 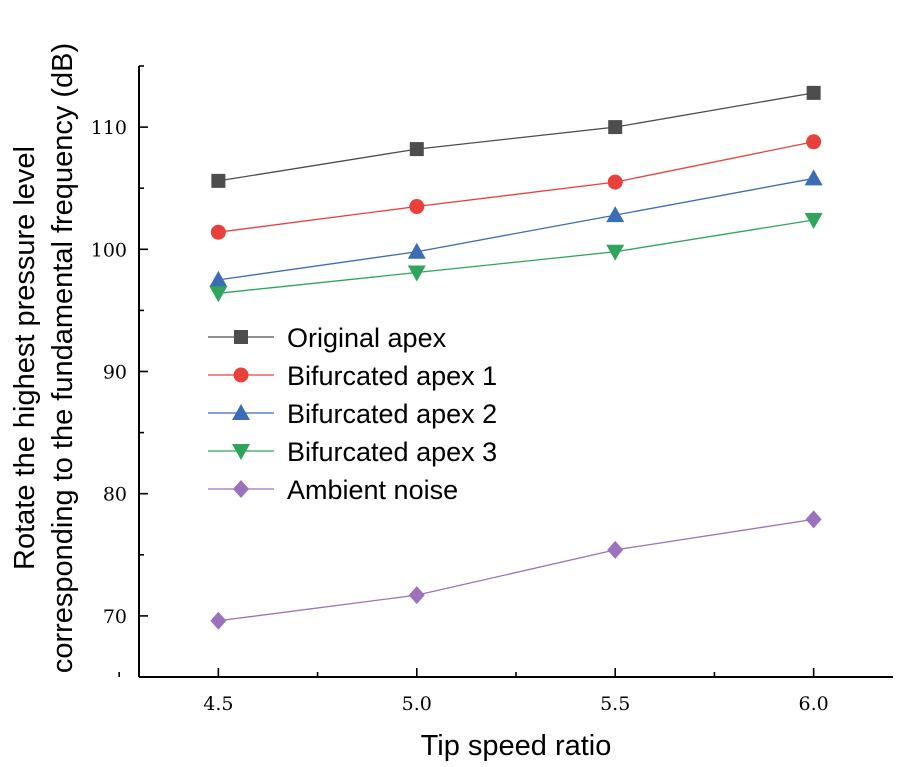 What do you see at coordinates (516, 746) in the screenshot?
I see `x-axis-title: Tip speed ratio` at bounding box center [516, 746].